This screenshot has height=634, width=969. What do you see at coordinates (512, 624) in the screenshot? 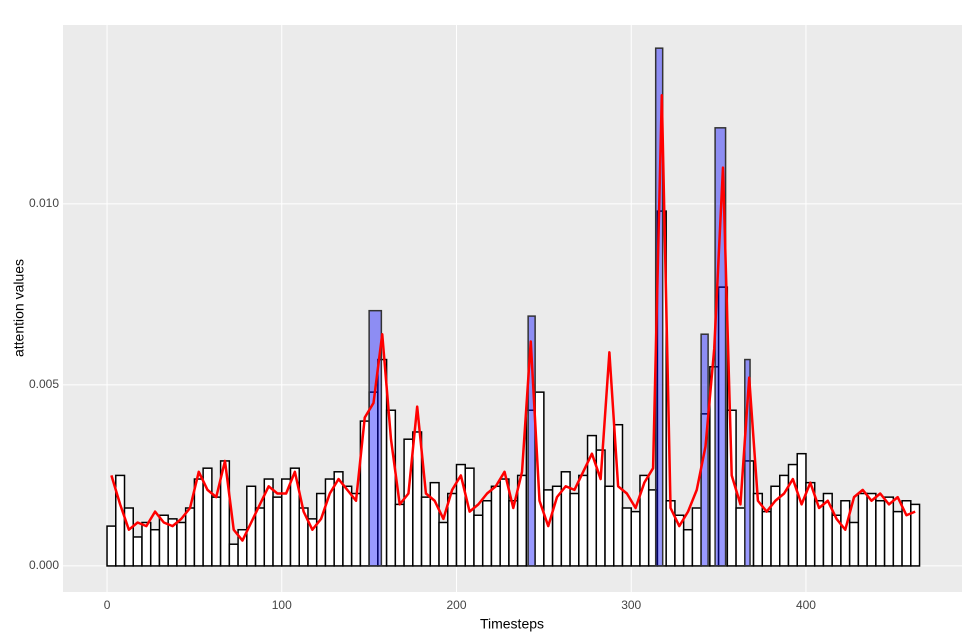
I see `x-axis-title: Timesteps` at bounding box center [512, 624].